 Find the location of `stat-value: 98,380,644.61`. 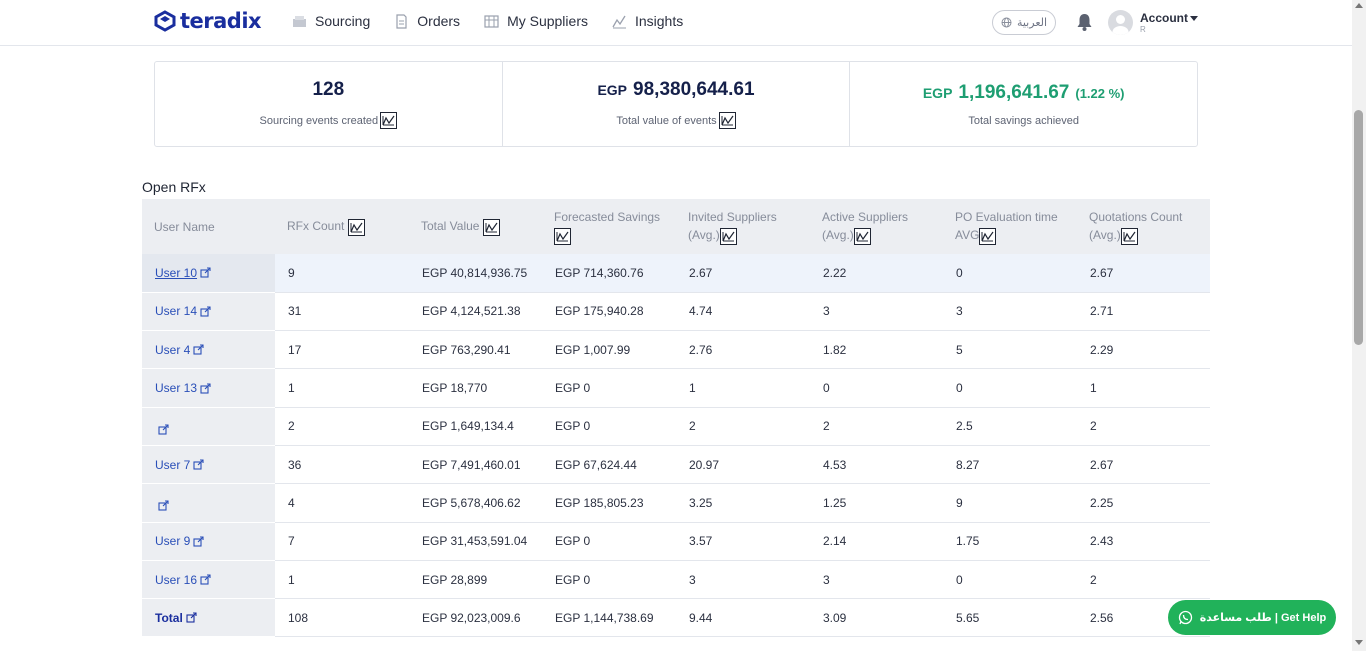

stat-value: 98,380,644.61 is located at coordinates (694, 89).